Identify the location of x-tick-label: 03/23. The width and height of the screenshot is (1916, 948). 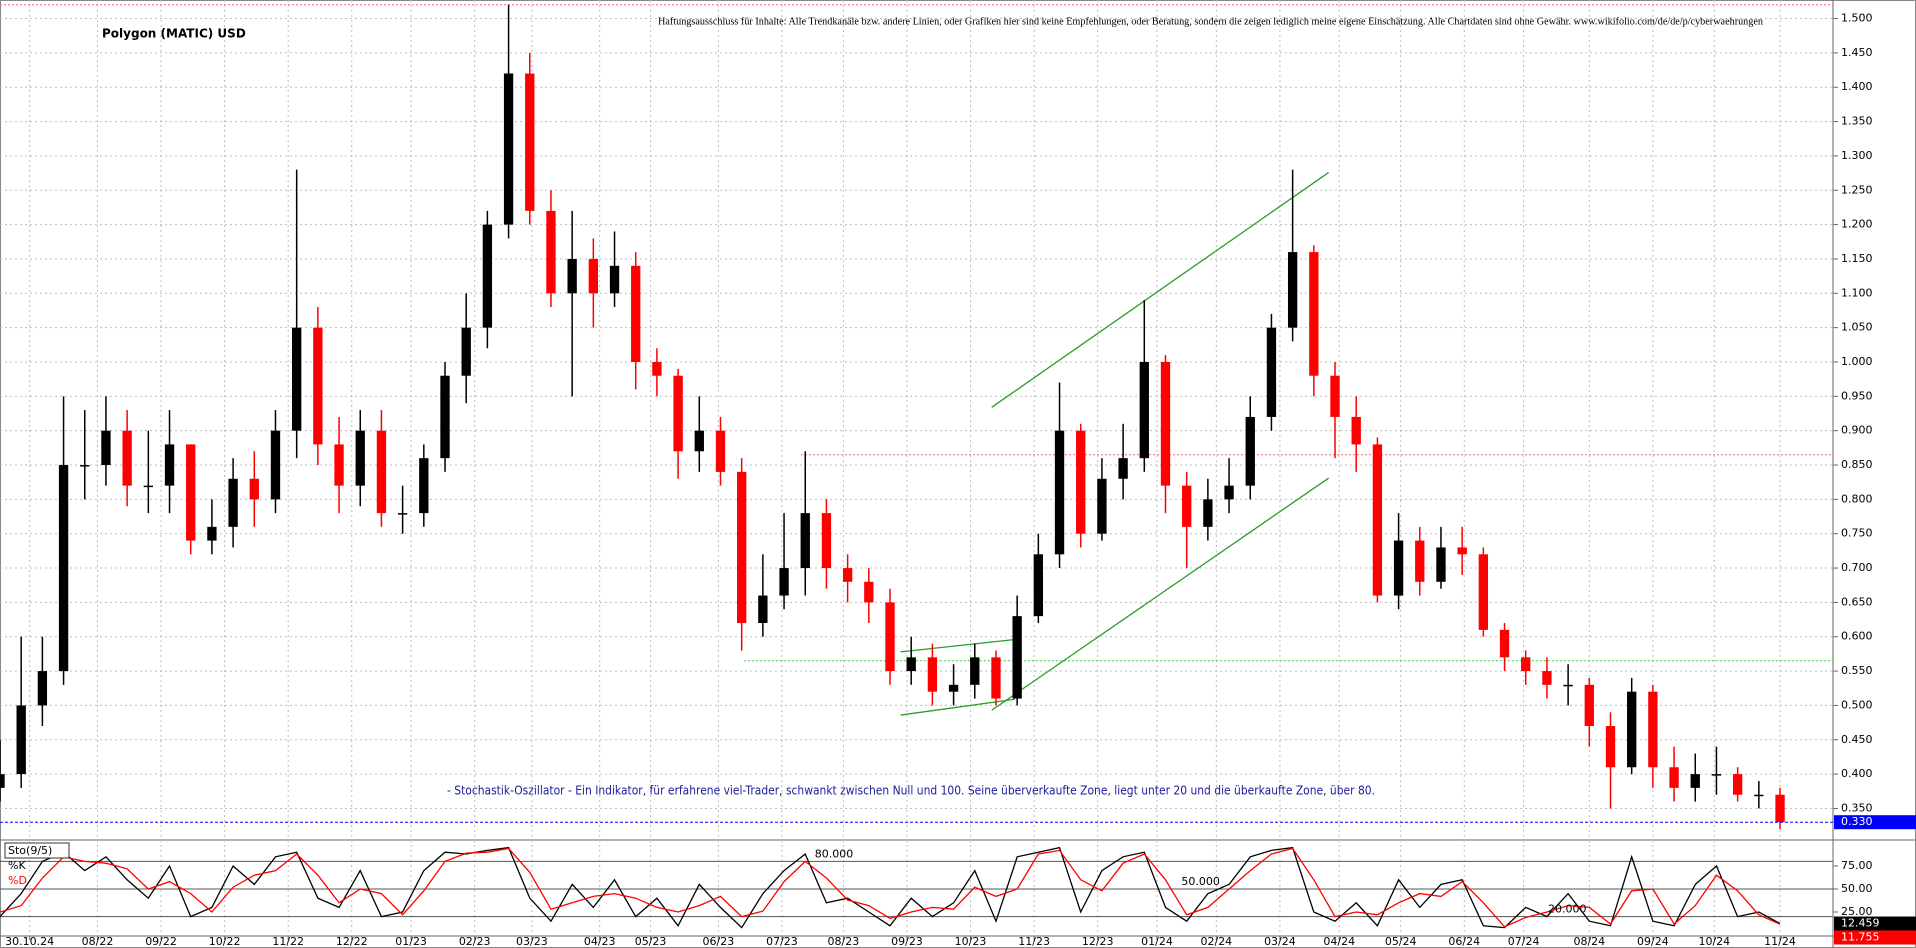
(532, 941).